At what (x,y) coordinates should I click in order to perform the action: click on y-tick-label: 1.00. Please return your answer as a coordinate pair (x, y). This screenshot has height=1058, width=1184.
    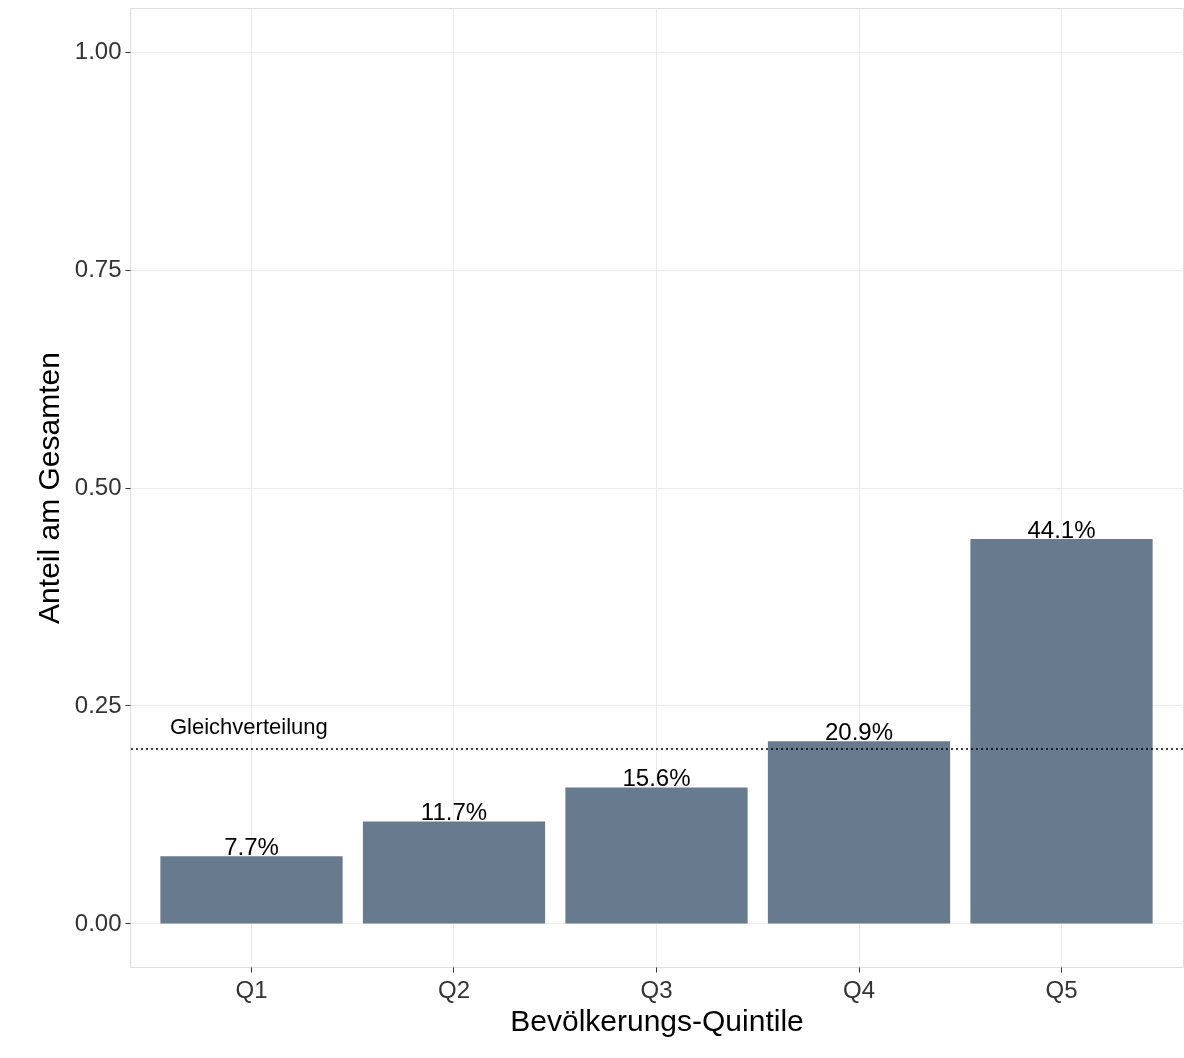
    Looking at the image, I should click on (98, 51).